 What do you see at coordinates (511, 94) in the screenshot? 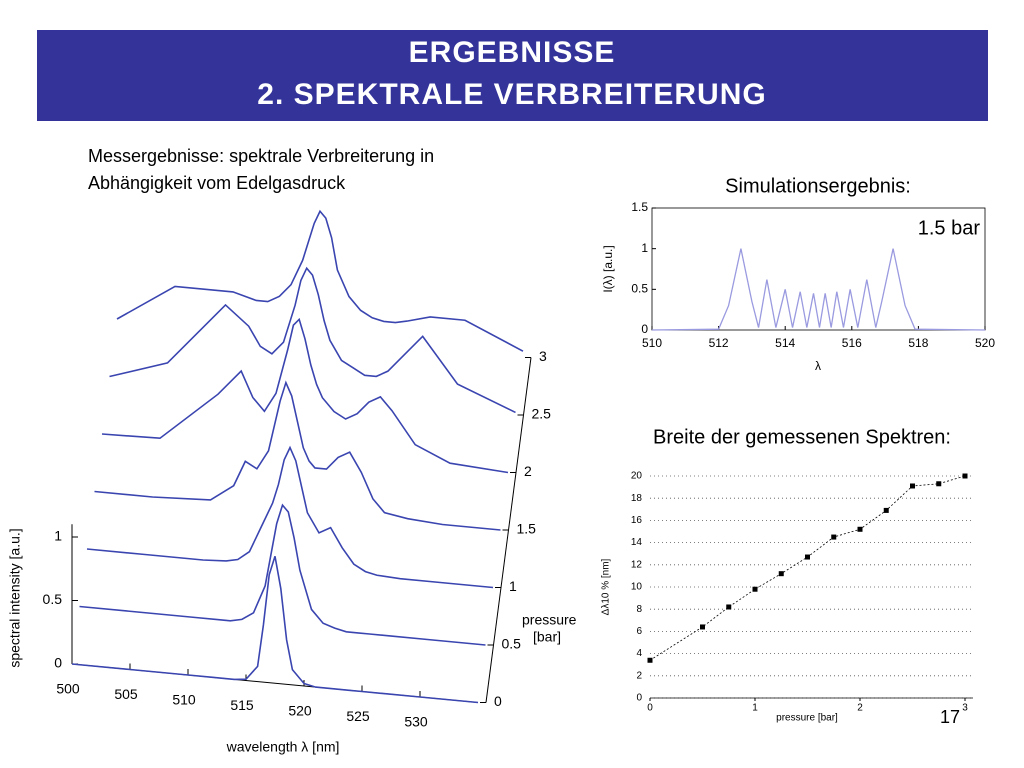
I see `title-line: 2. SPEKTRALE VERBREITERUNG` at bounding box center [511, 94].